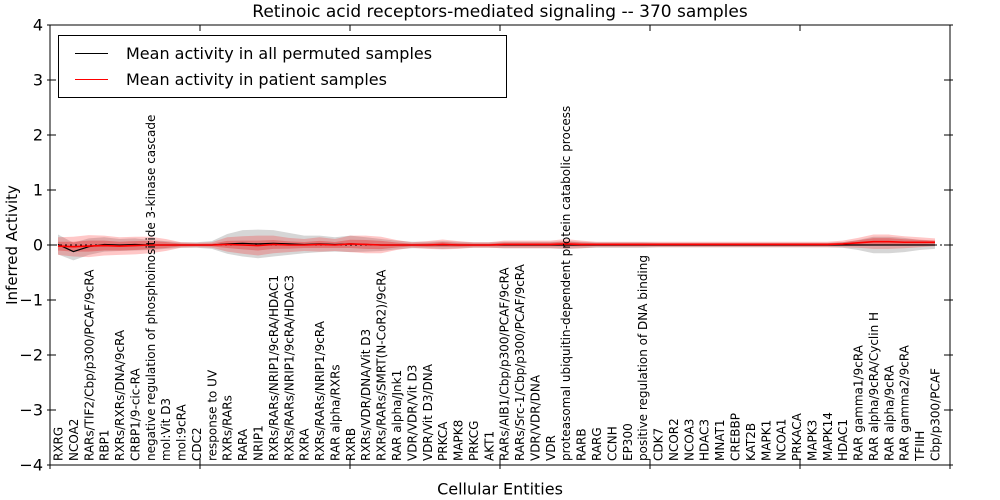 Image resolution: width=1000 pixels, height=500 pixels. What do you see at coordinates (305, 444) in the screenshot?
I see `entity-label: RXRA` at bounding box center [305, 444].